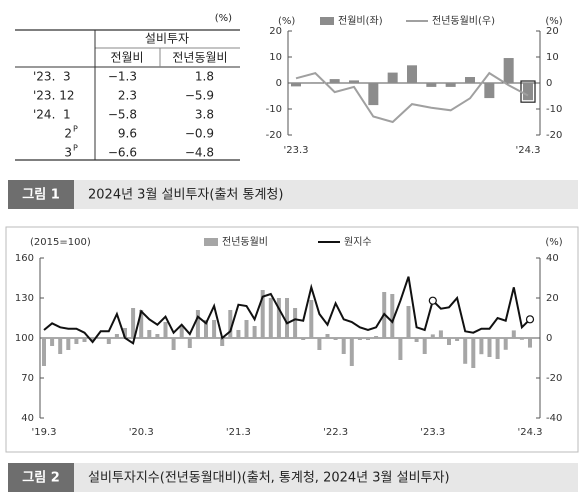  Describe the element at coordinates (204, 77) in the screenshot. I see `cell: 1.8` at that location.